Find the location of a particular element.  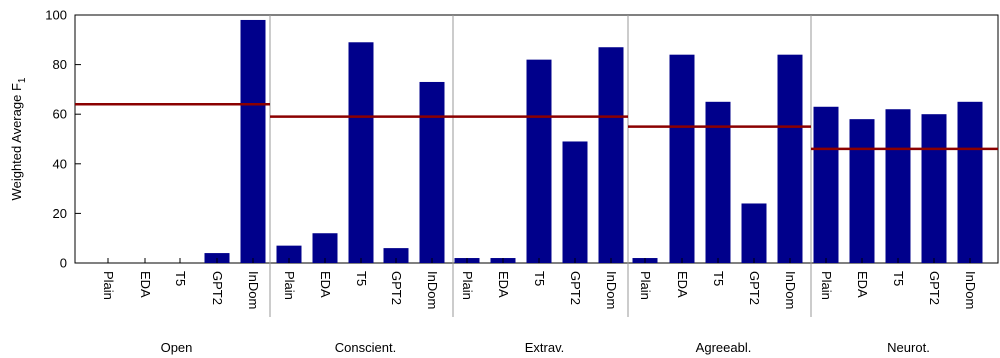

group-label: Agreeabl. is located at coordinates (724, 347).